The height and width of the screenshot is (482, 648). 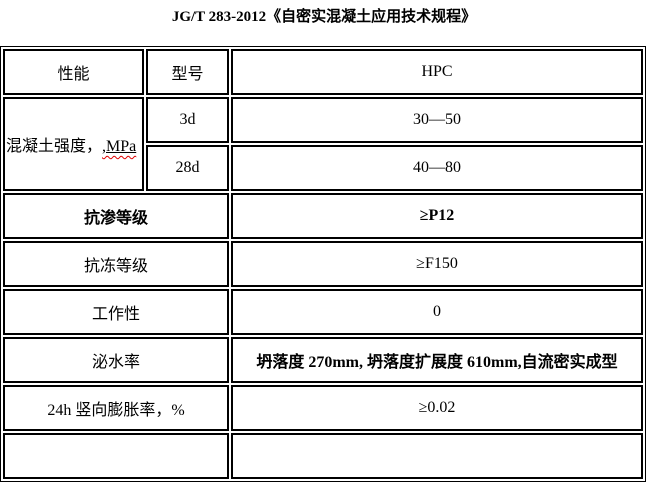 I want to click on header-cell-type: HPC, so click(x=437, y=72).